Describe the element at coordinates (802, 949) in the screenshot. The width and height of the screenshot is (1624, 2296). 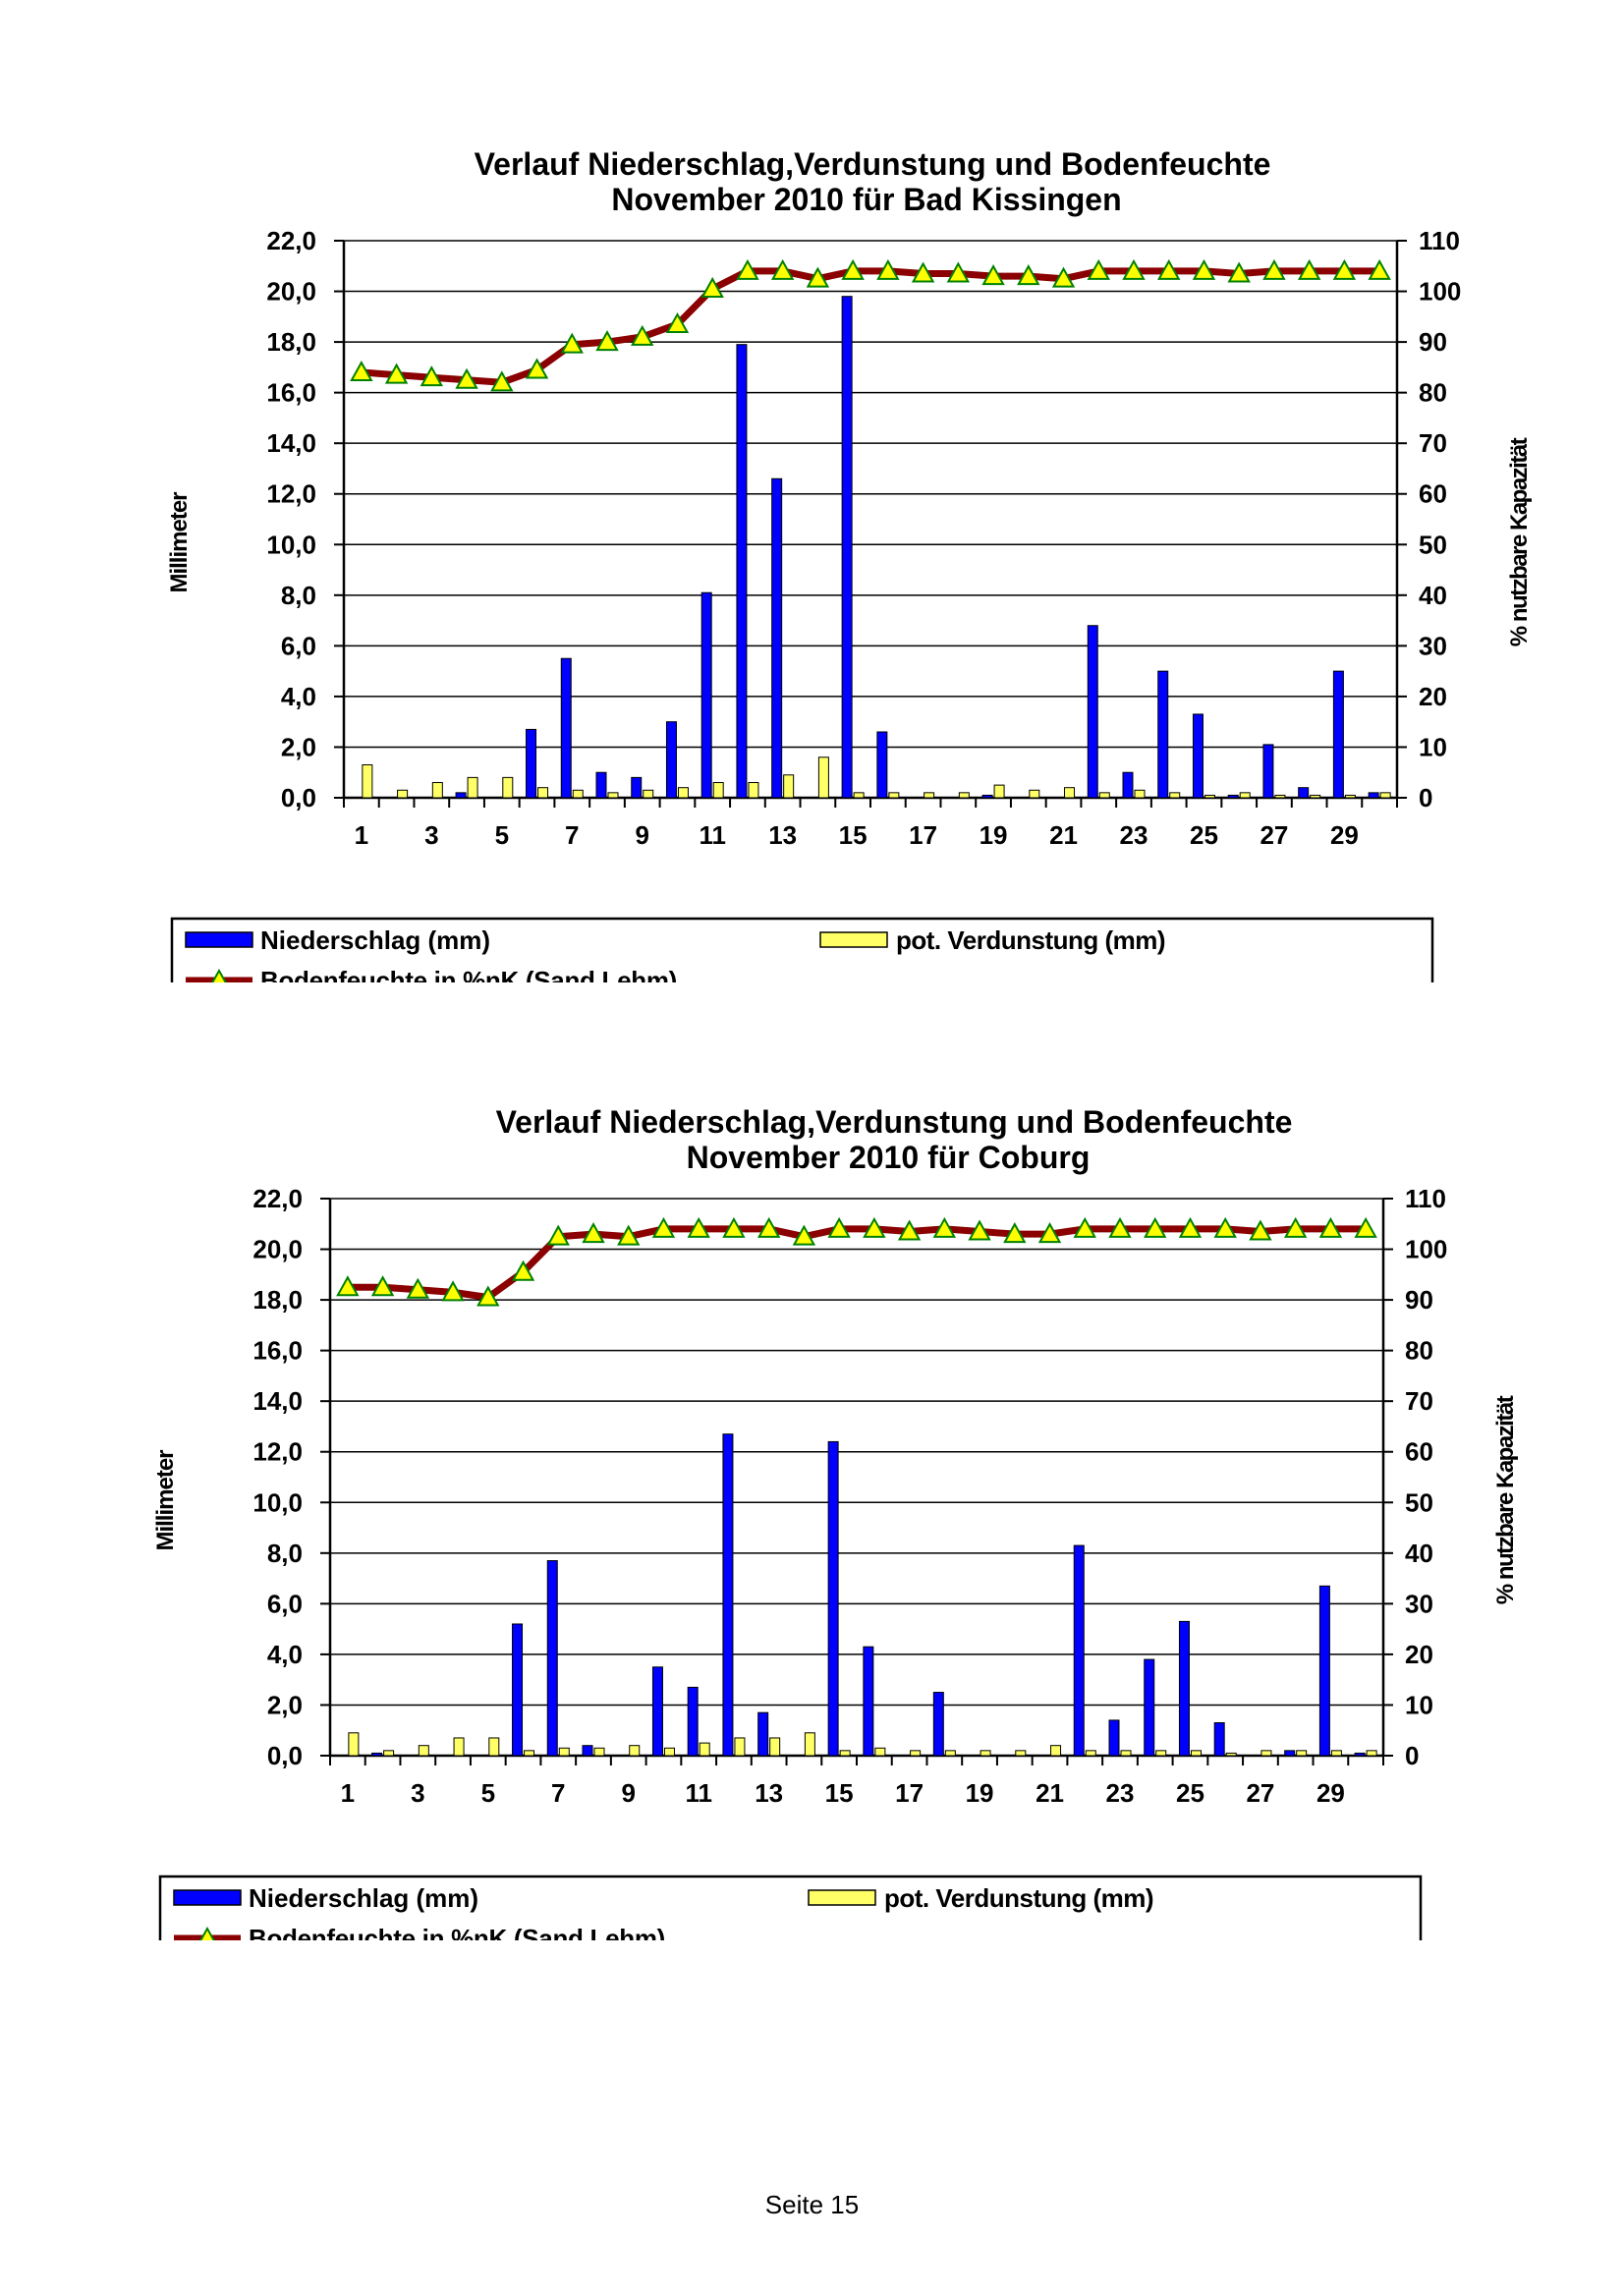
I see `legend-box` at that location.